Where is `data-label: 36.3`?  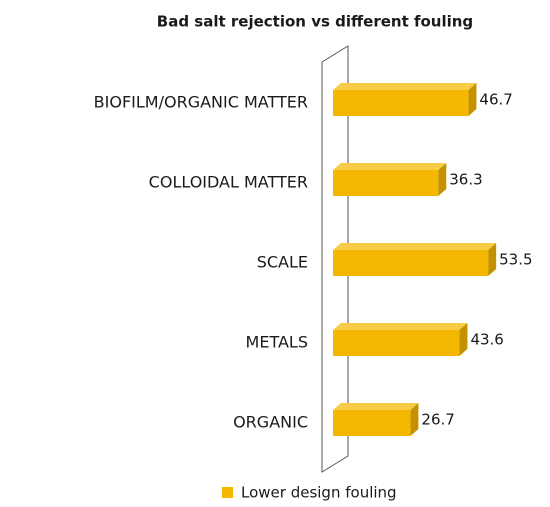
data-label: 36.3 is located at coordinates (465, 180).